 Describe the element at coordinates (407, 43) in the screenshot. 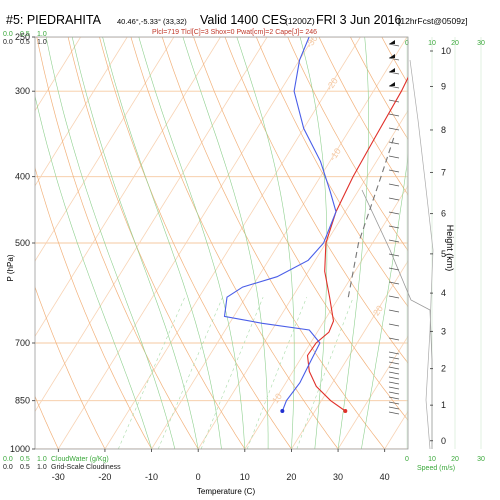

I see `speed-tick-top: 0` at that location.